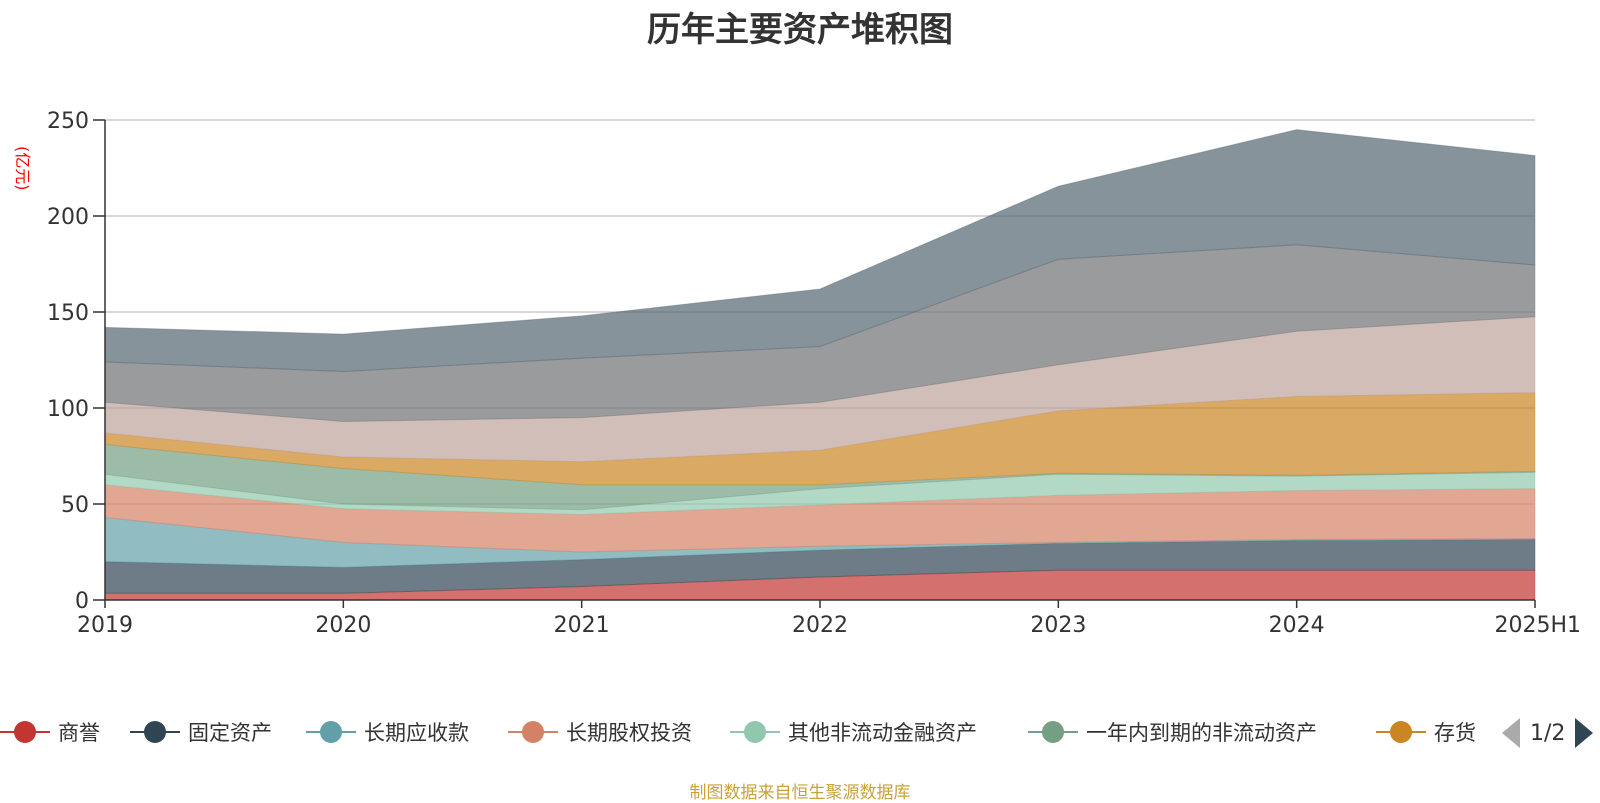 The height and width of the screenshot is (803, 1600). I want to click on y-tick-label: 200, so click(68, 217).